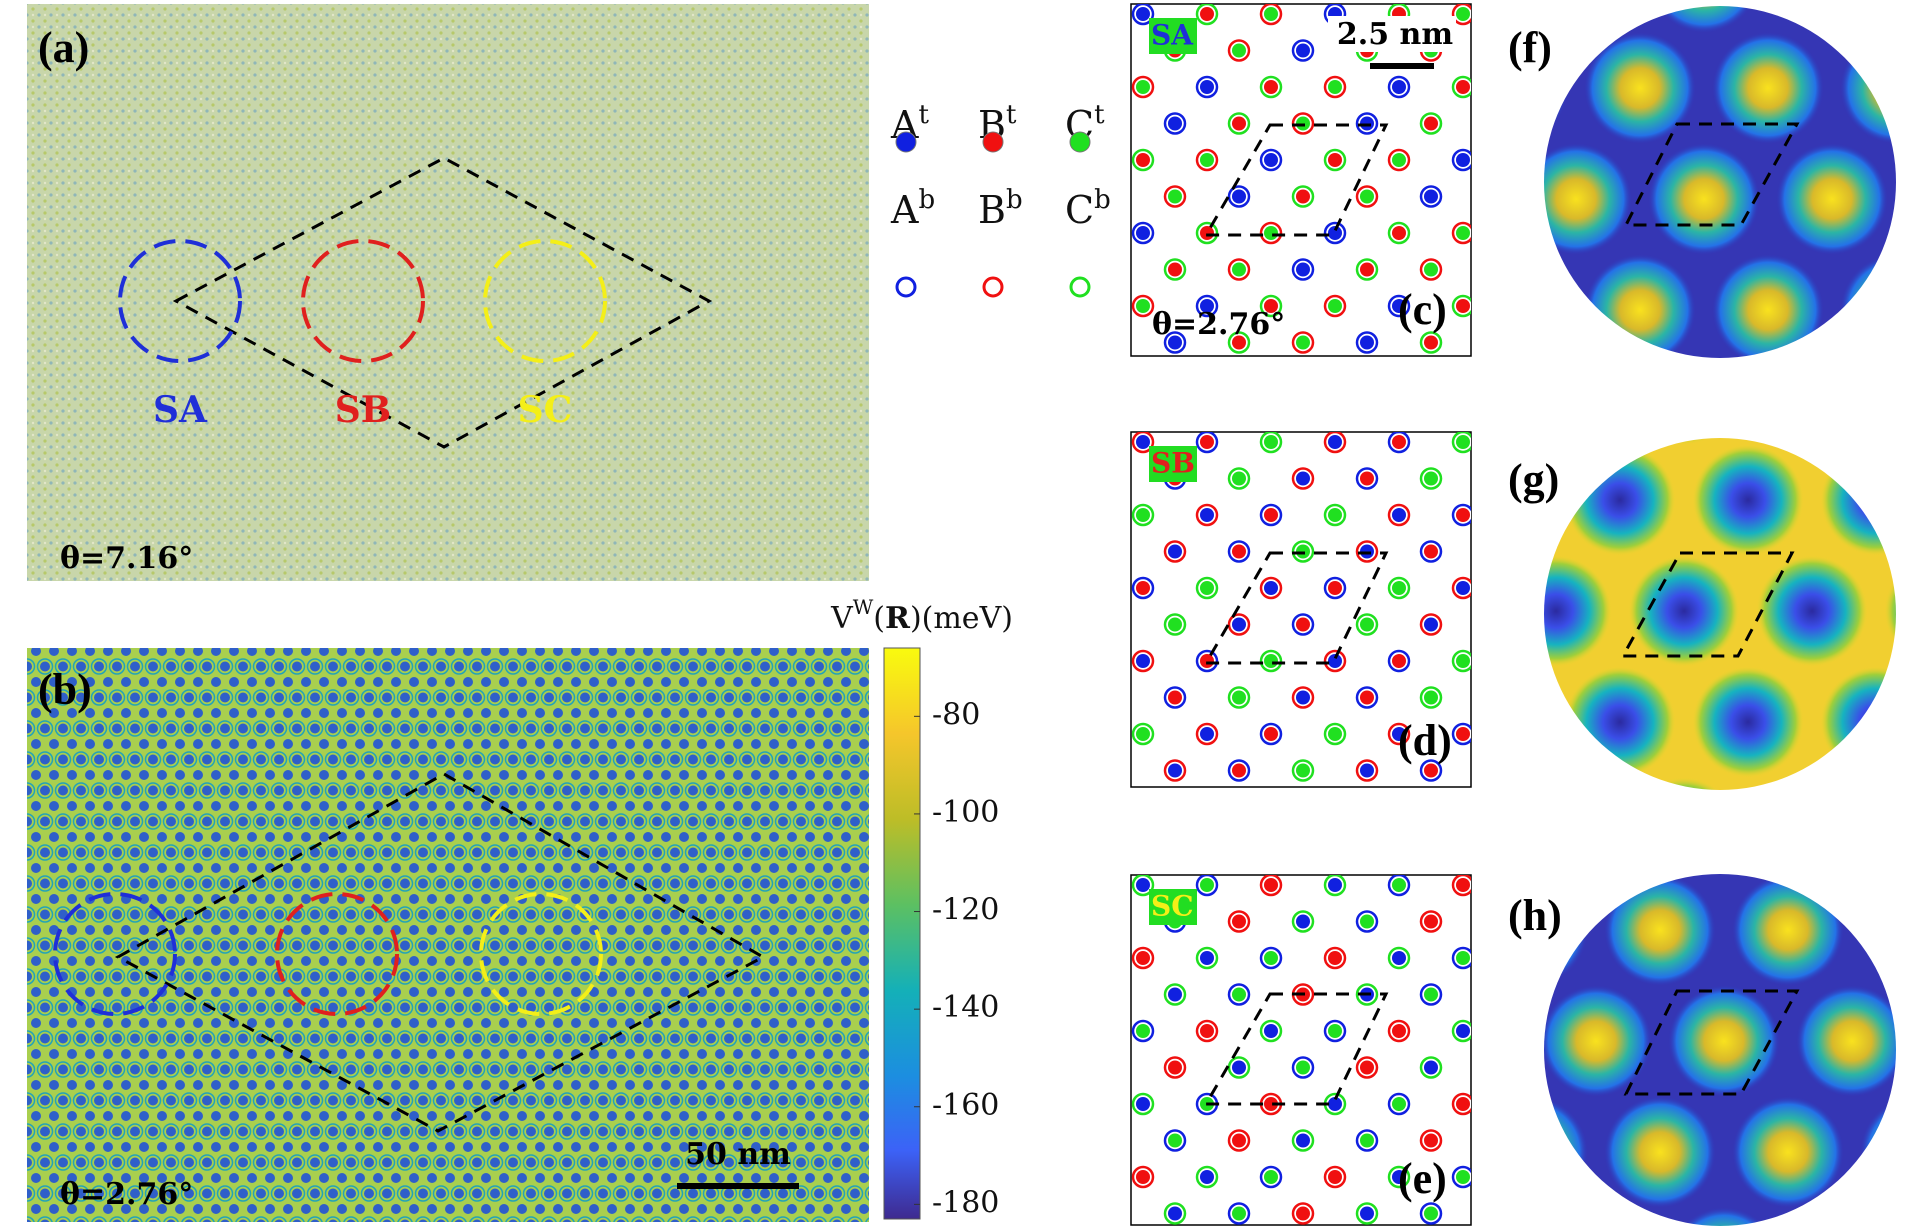 Image resolution: width=1906 pixels, height=1232 pixels. What do you see at coordinates (1079, 210) in the screenshot?
I see `legend-letter: C` at bounding box center [1079, 210].